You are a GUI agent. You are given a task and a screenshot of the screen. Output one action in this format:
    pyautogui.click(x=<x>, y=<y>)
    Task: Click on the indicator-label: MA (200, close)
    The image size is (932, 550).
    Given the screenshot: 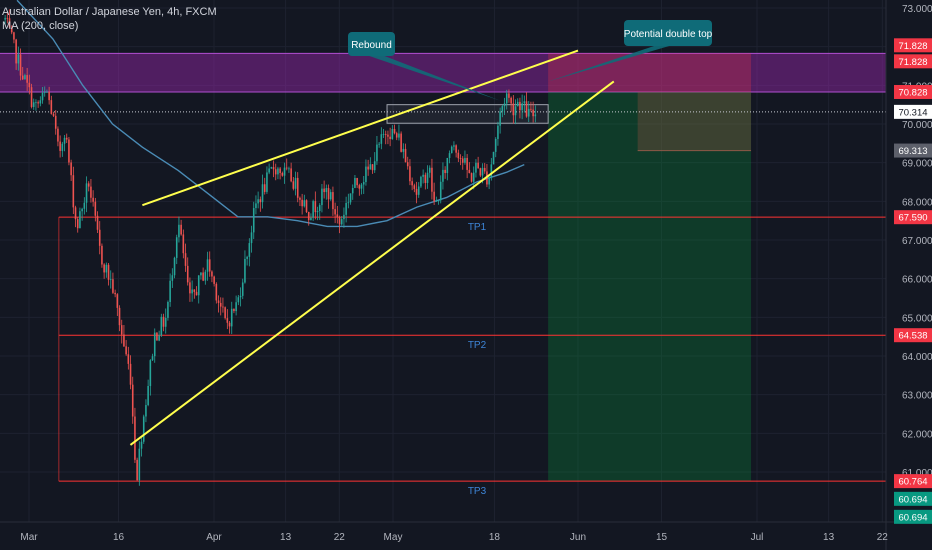 What is the action you would take?
    pyautogui.click(x=109, y=26)
    